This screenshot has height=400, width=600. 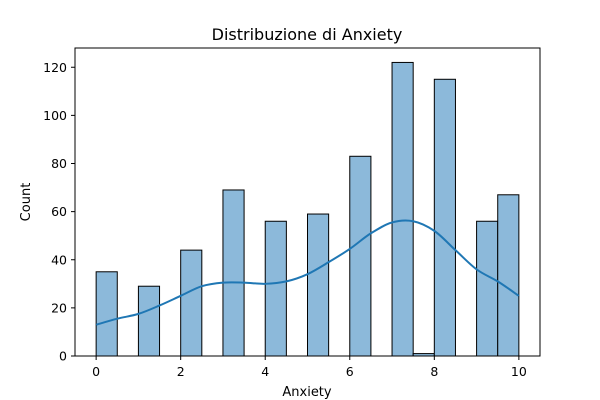 I want to click on y-tick-label: 120, so click(x=55, y=67).